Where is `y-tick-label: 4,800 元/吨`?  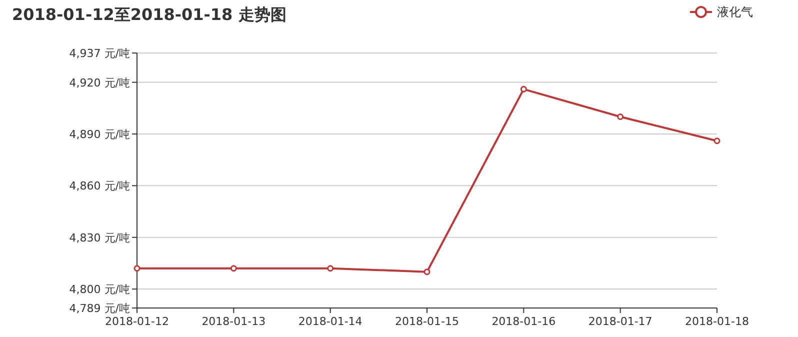
y-tick-label: 4,800 元/吨 is located at coordinates (99, 289).